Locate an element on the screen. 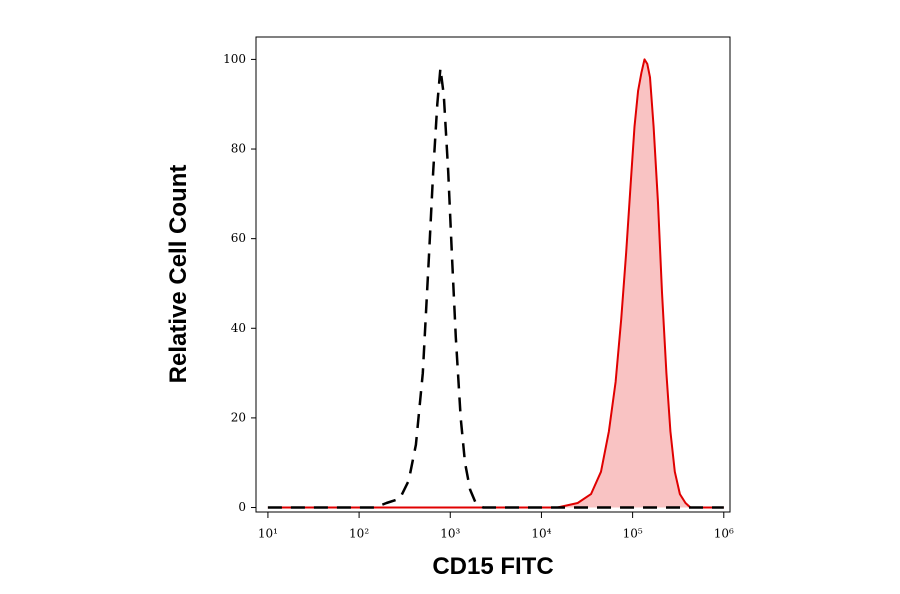 The image size is (900, 594). y-tick-label: 100 is located at coordinates (234, 59).